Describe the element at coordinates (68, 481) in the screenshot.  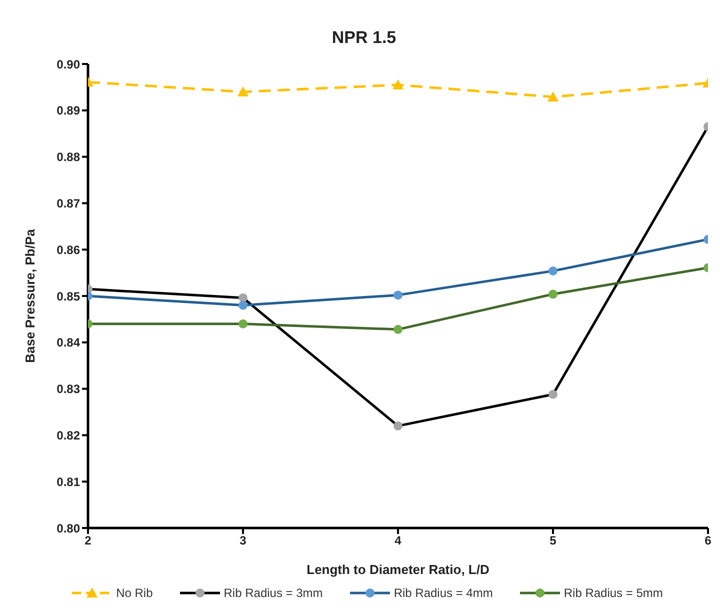
I see `y-tick-label: 0.81` at that location.